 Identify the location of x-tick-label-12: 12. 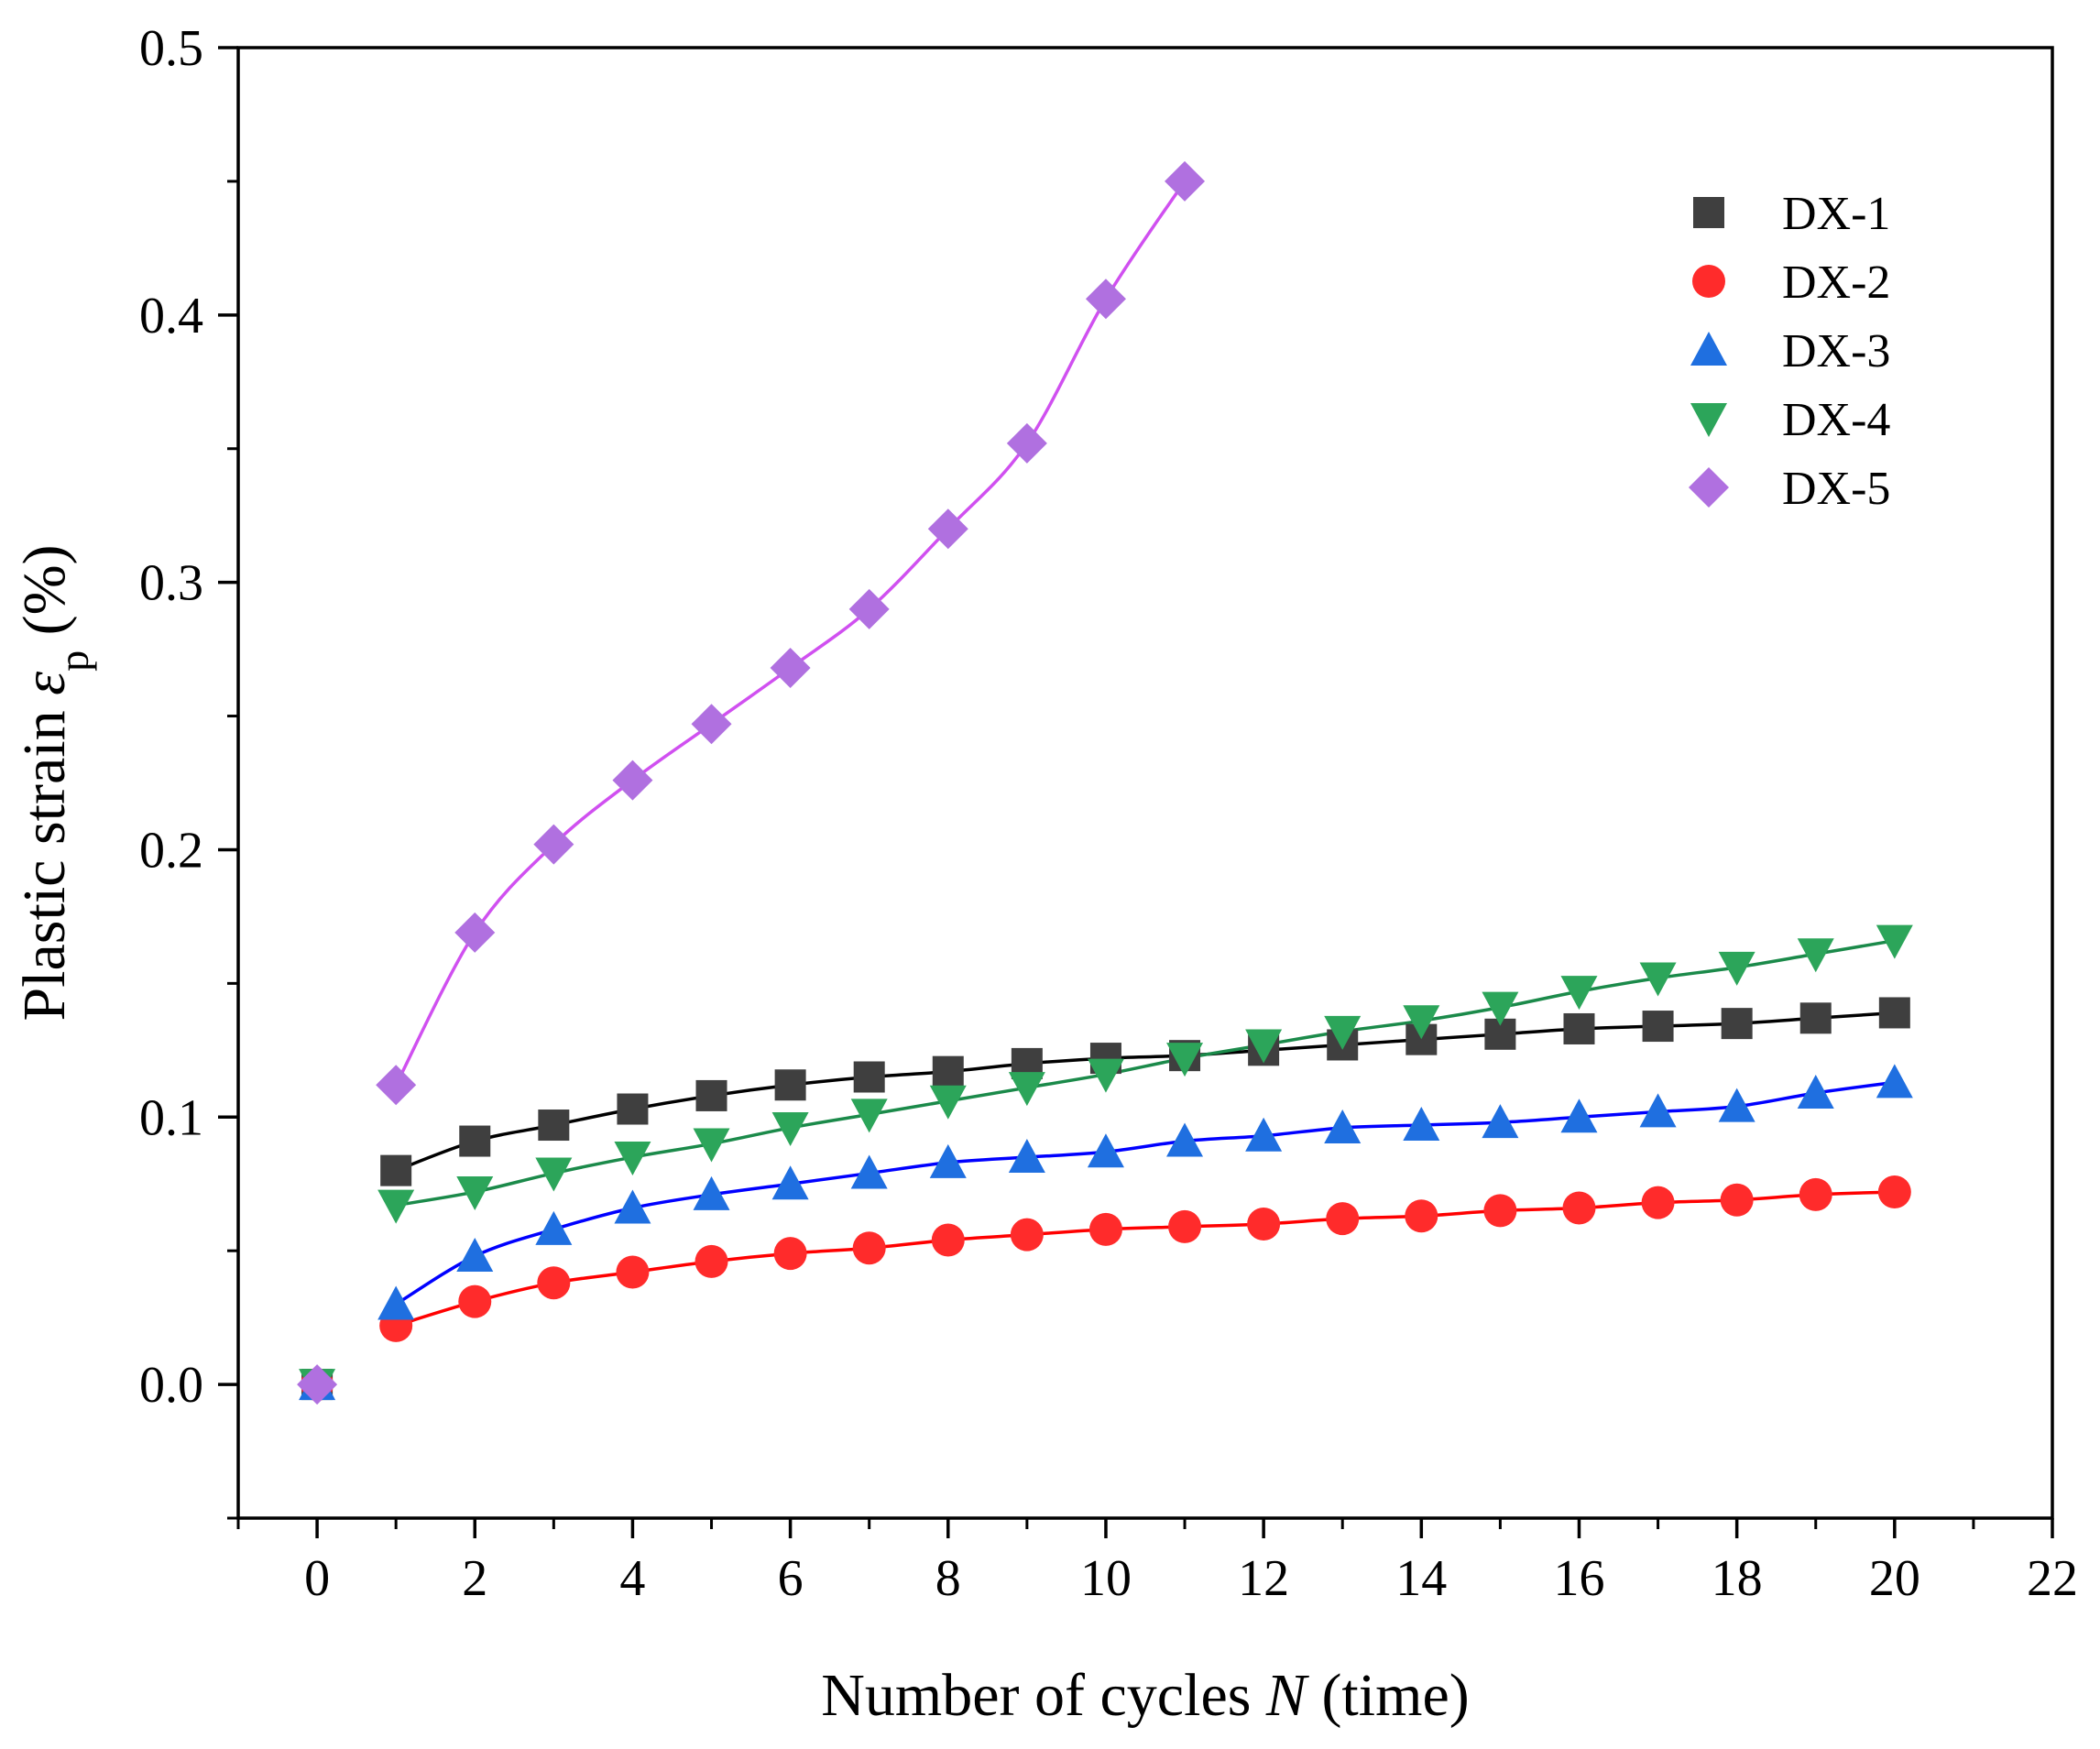
(1263, 1578).